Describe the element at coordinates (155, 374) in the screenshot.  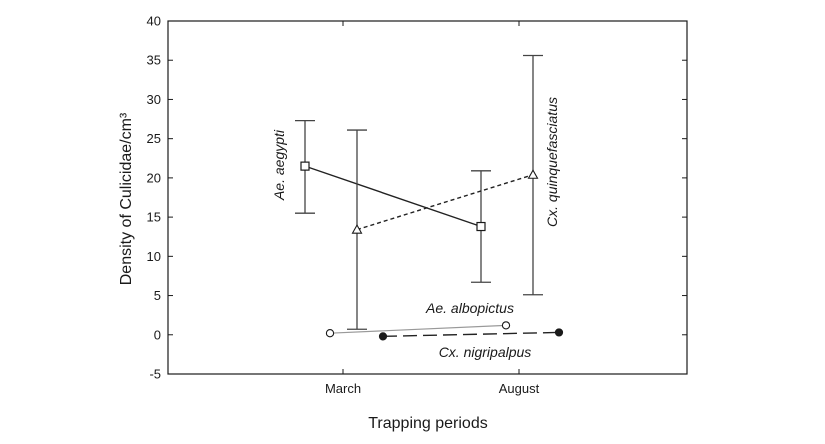
I see `y-tick-label: -5` at that location.